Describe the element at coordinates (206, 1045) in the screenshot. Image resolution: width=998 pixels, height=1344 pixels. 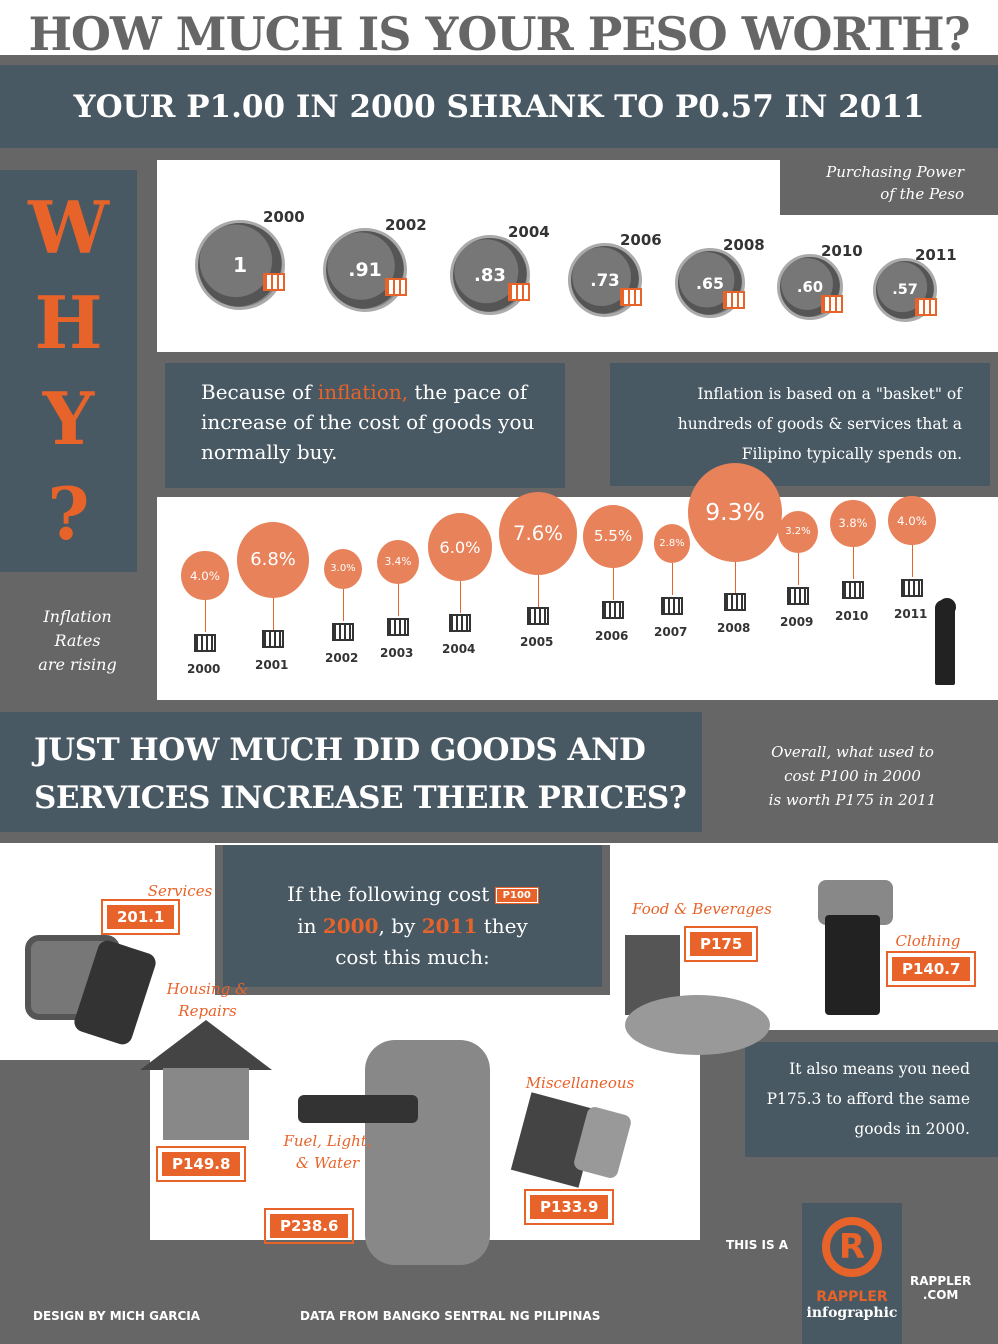
I see `house-roof-icon` at that location.